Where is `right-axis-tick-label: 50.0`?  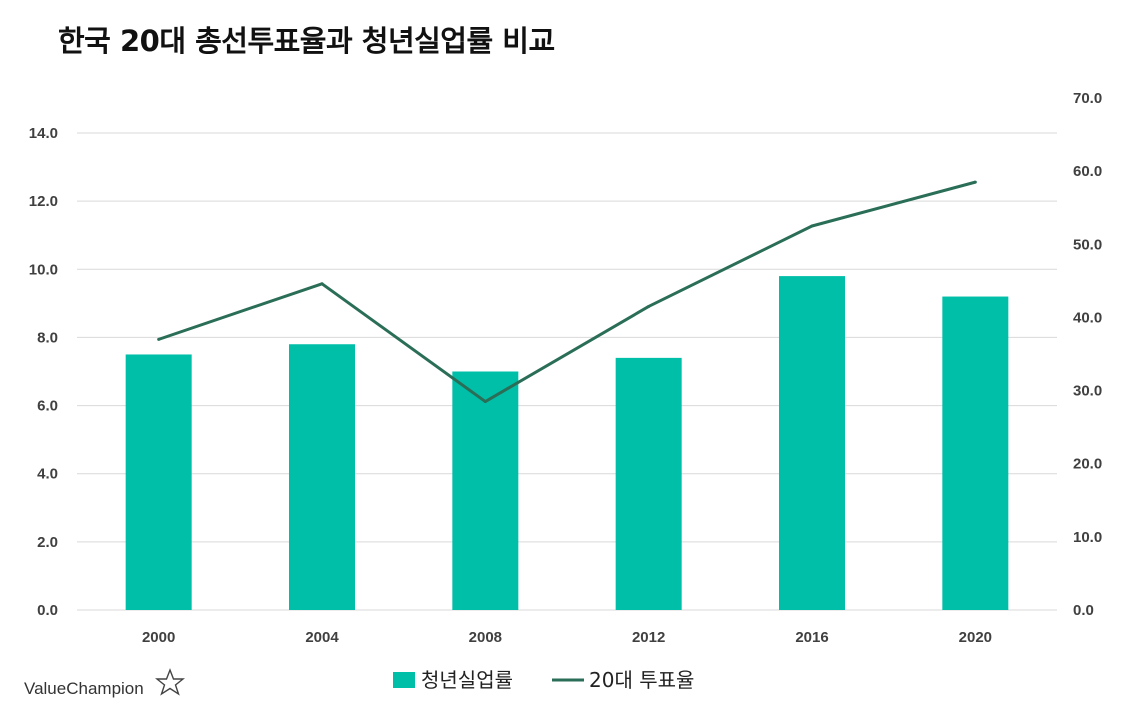 right-axis-tick-label: 50.0 is located at coordinates (1087, 244).